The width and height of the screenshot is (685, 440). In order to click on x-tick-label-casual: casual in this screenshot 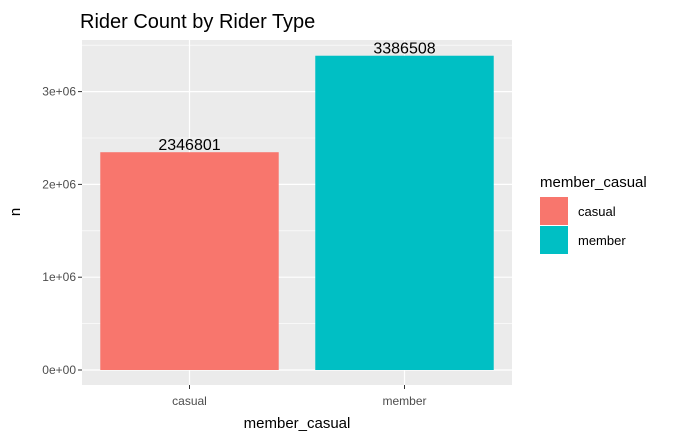, I will do `click(189, 401)`.